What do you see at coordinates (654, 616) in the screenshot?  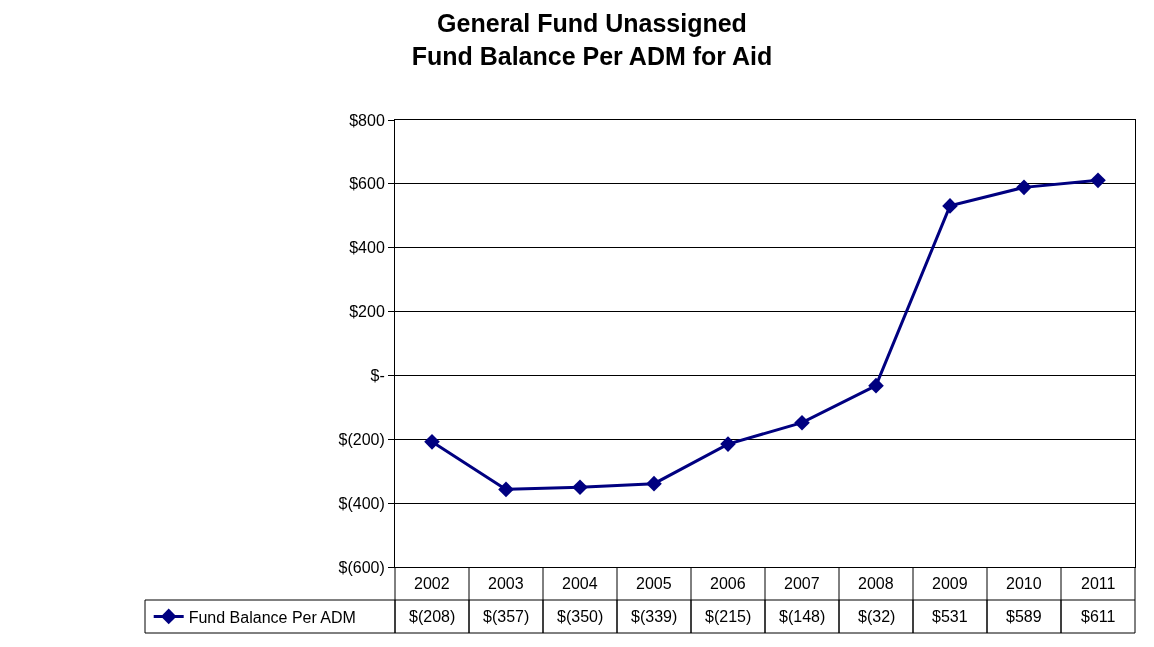 I see `data-label: $(339)` at bounding box center [654, 616].